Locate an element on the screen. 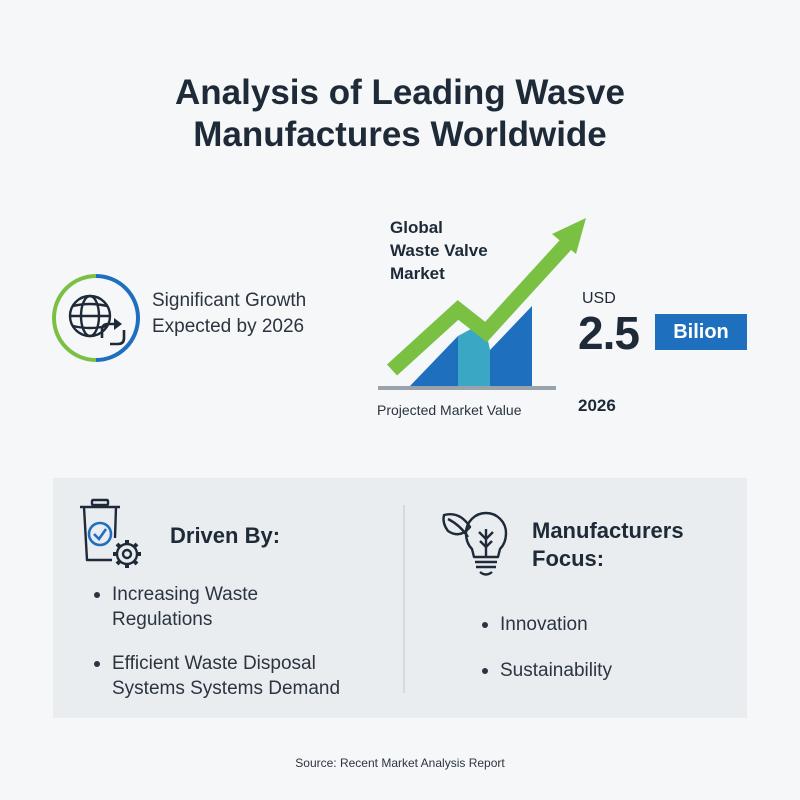  focus-heading-line-2: Focus: is located at coordinates (568, 558).